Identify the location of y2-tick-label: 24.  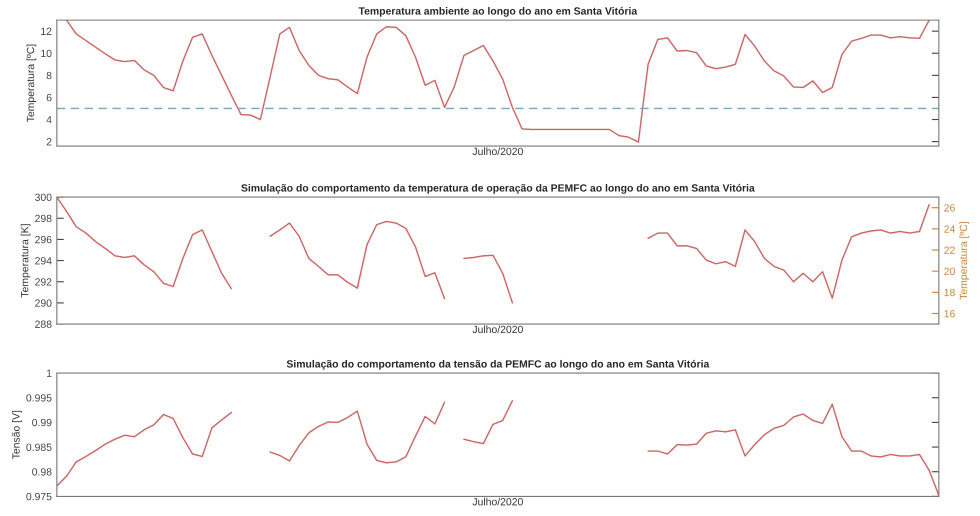
(949, 229).